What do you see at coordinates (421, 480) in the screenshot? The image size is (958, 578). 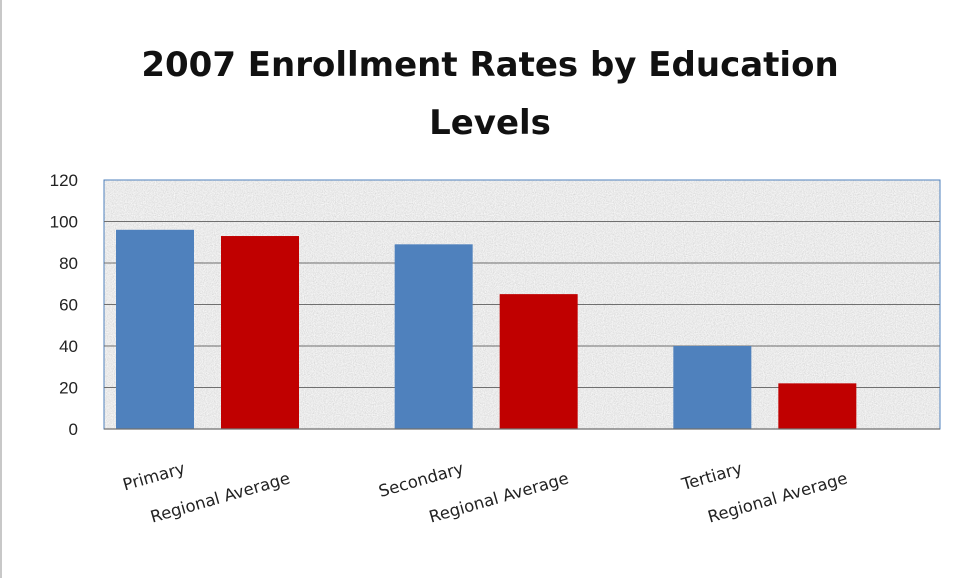 I see `x-category-label: Secondary` at bounding box center [421, 480].